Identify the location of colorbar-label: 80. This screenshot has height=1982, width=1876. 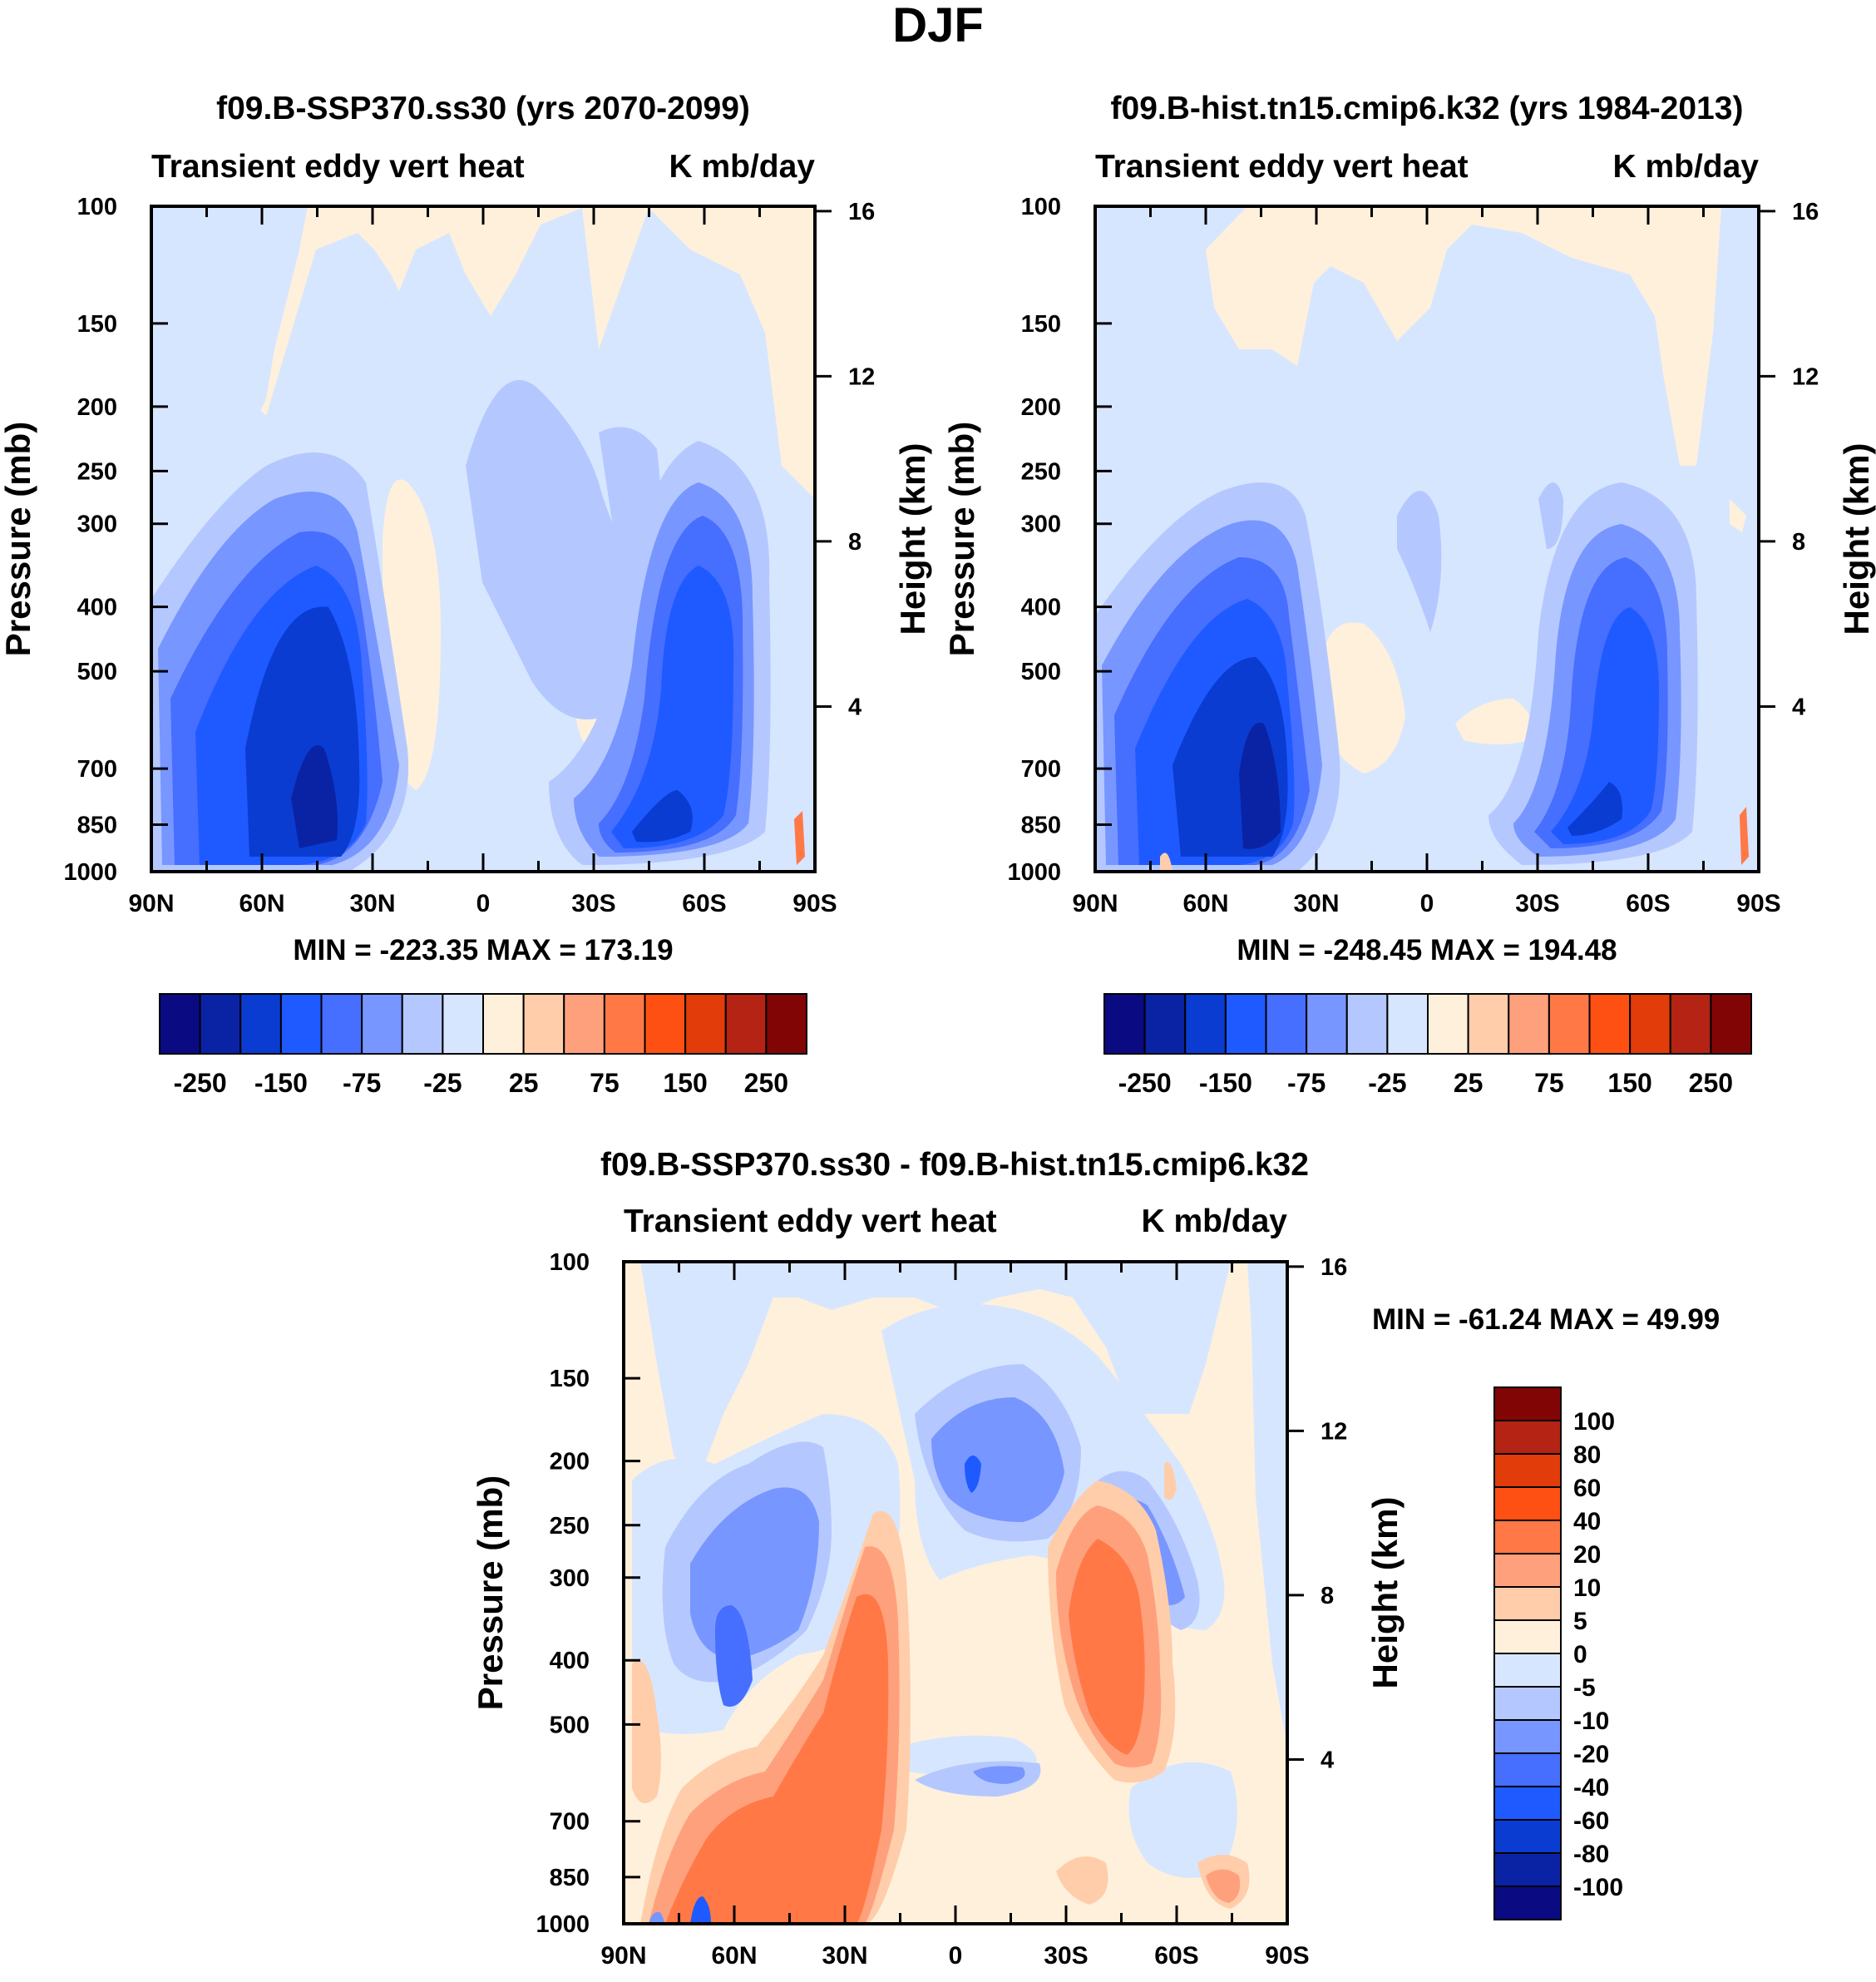
(1587, 1455).